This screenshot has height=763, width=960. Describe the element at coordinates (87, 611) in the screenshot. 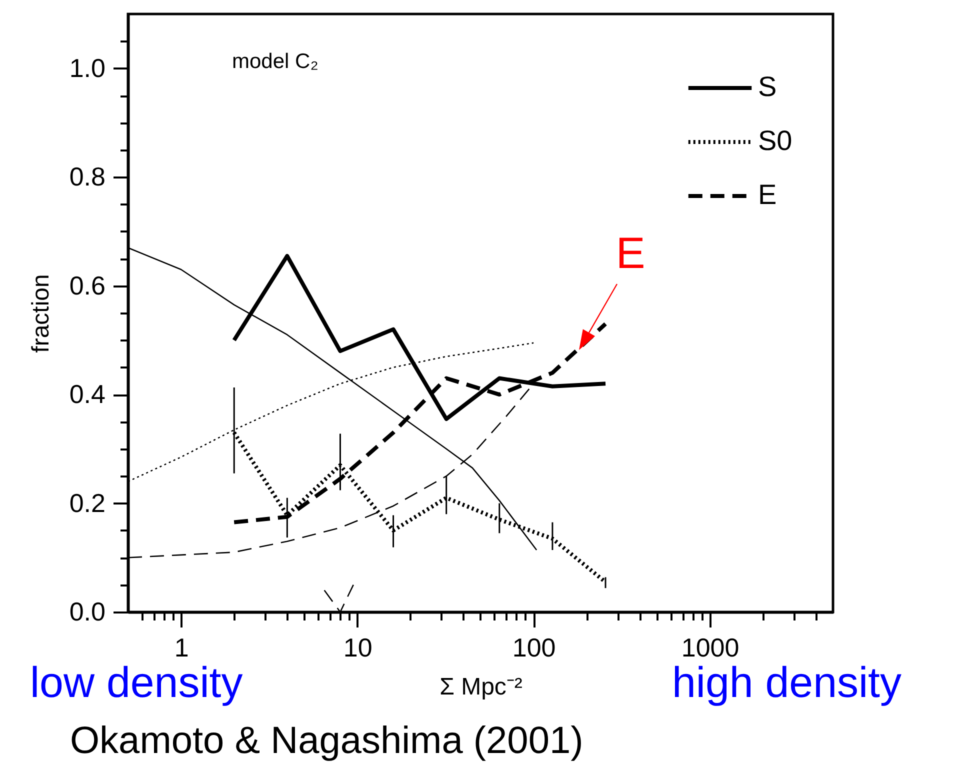

I see `y-tick-label: 0.0` at that location.